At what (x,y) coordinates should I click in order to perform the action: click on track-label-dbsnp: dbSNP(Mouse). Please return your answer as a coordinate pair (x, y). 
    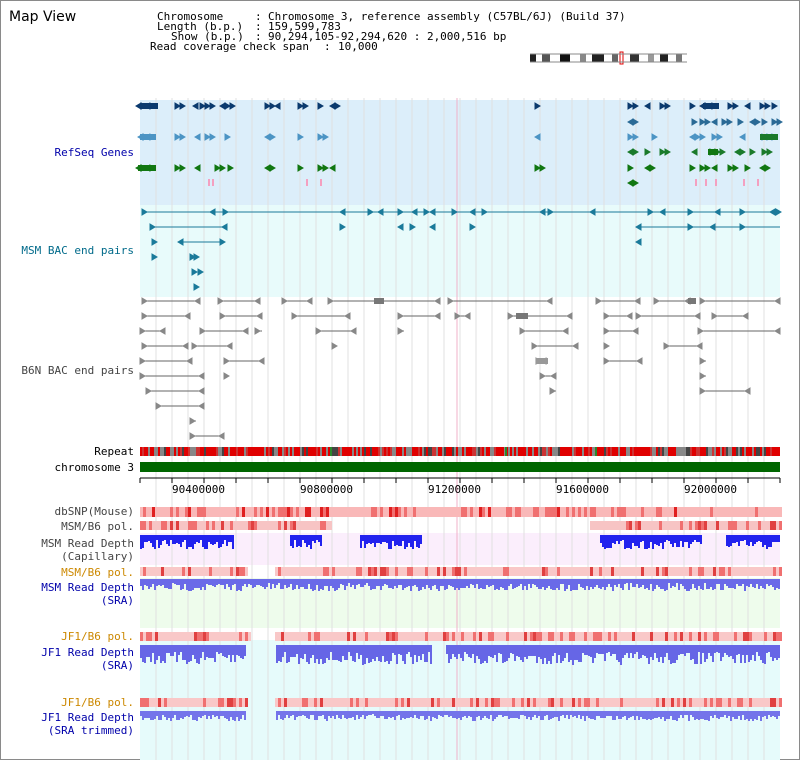
    Looking at the image, I should click on (94, 511).